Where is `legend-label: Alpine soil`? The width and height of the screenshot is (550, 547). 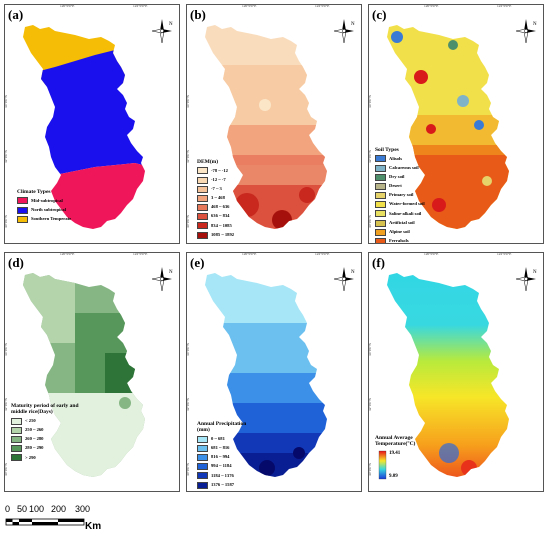
legend-label: Alpine soil is located at coordinates (399, 232).